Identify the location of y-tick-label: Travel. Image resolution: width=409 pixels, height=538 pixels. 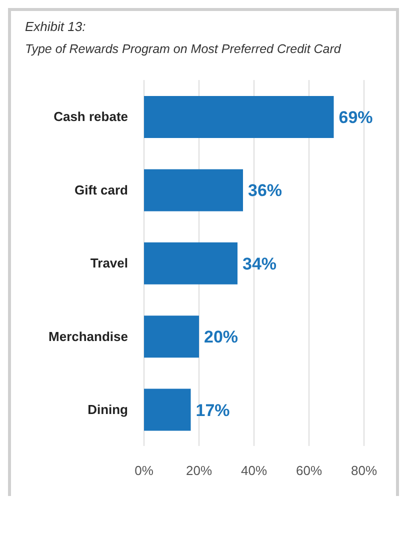
(109, 263).